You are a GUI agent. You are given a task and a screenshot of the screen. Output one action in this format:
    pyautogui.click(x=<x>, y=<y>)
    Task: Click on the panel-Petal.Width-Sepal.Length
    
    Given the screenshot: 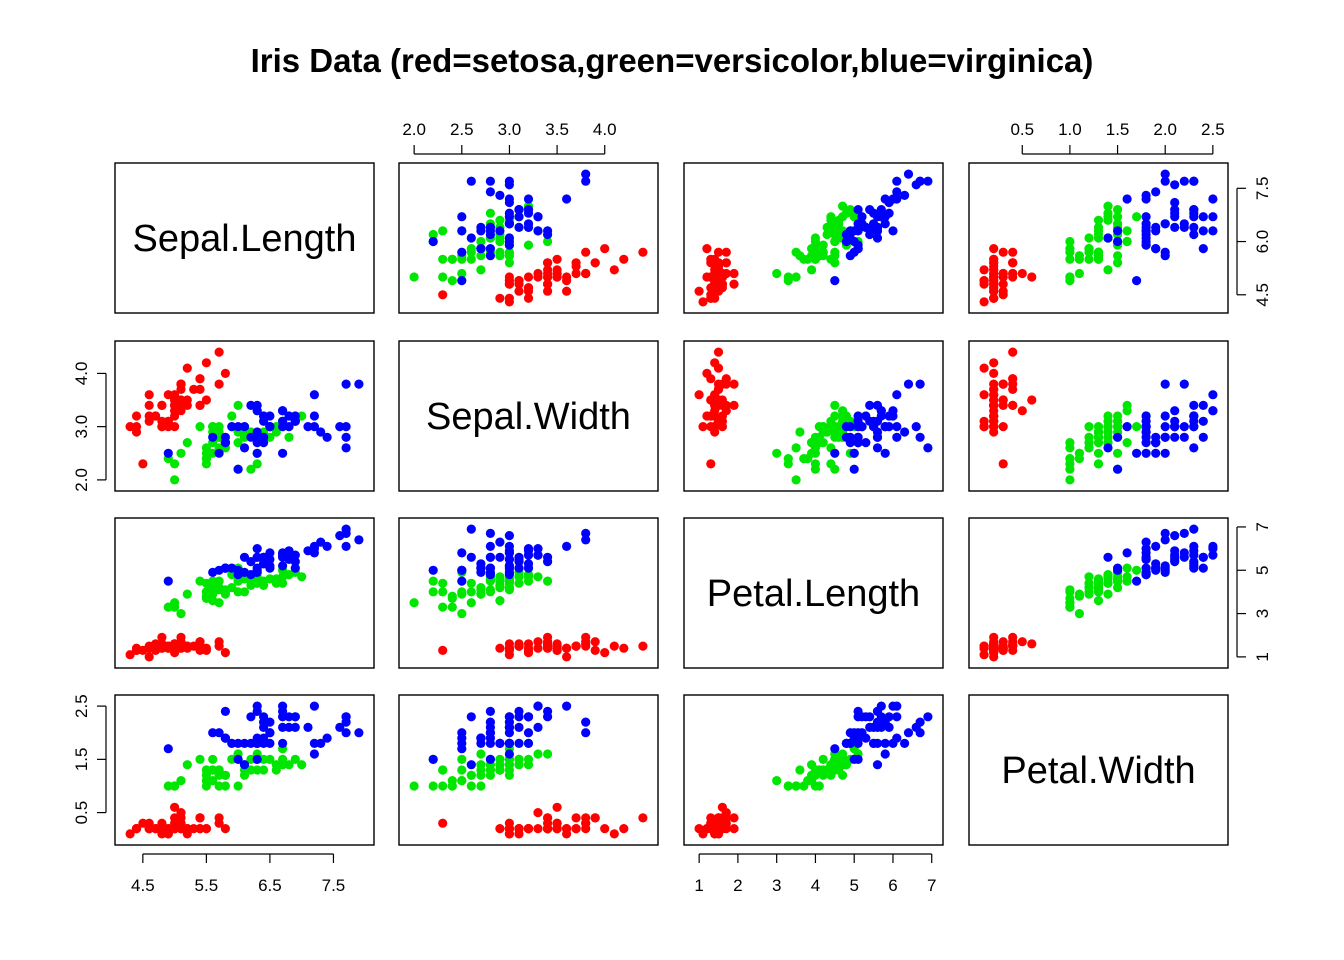 What is the action you would take?
    pyautogui.click(x=244, y=770)
    